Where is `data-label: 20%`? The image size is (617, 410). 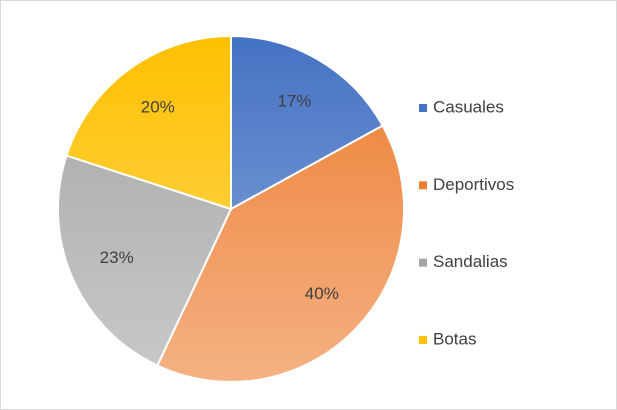 data-label: 20% is located at coordinates (158, 107).